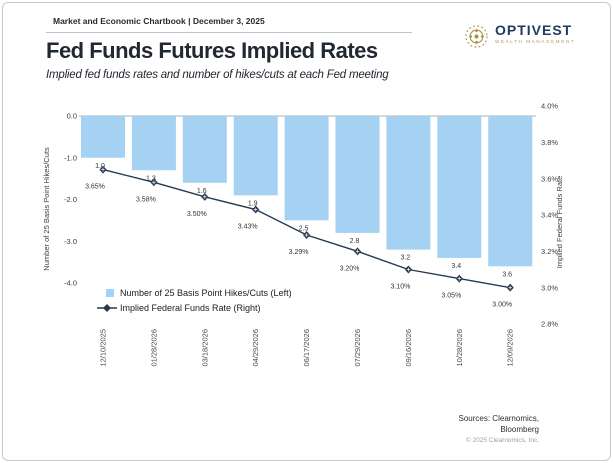  Describe the element at coordinates (253, 203) in the screenshot. I see `bar-label: 1.9` at that location.